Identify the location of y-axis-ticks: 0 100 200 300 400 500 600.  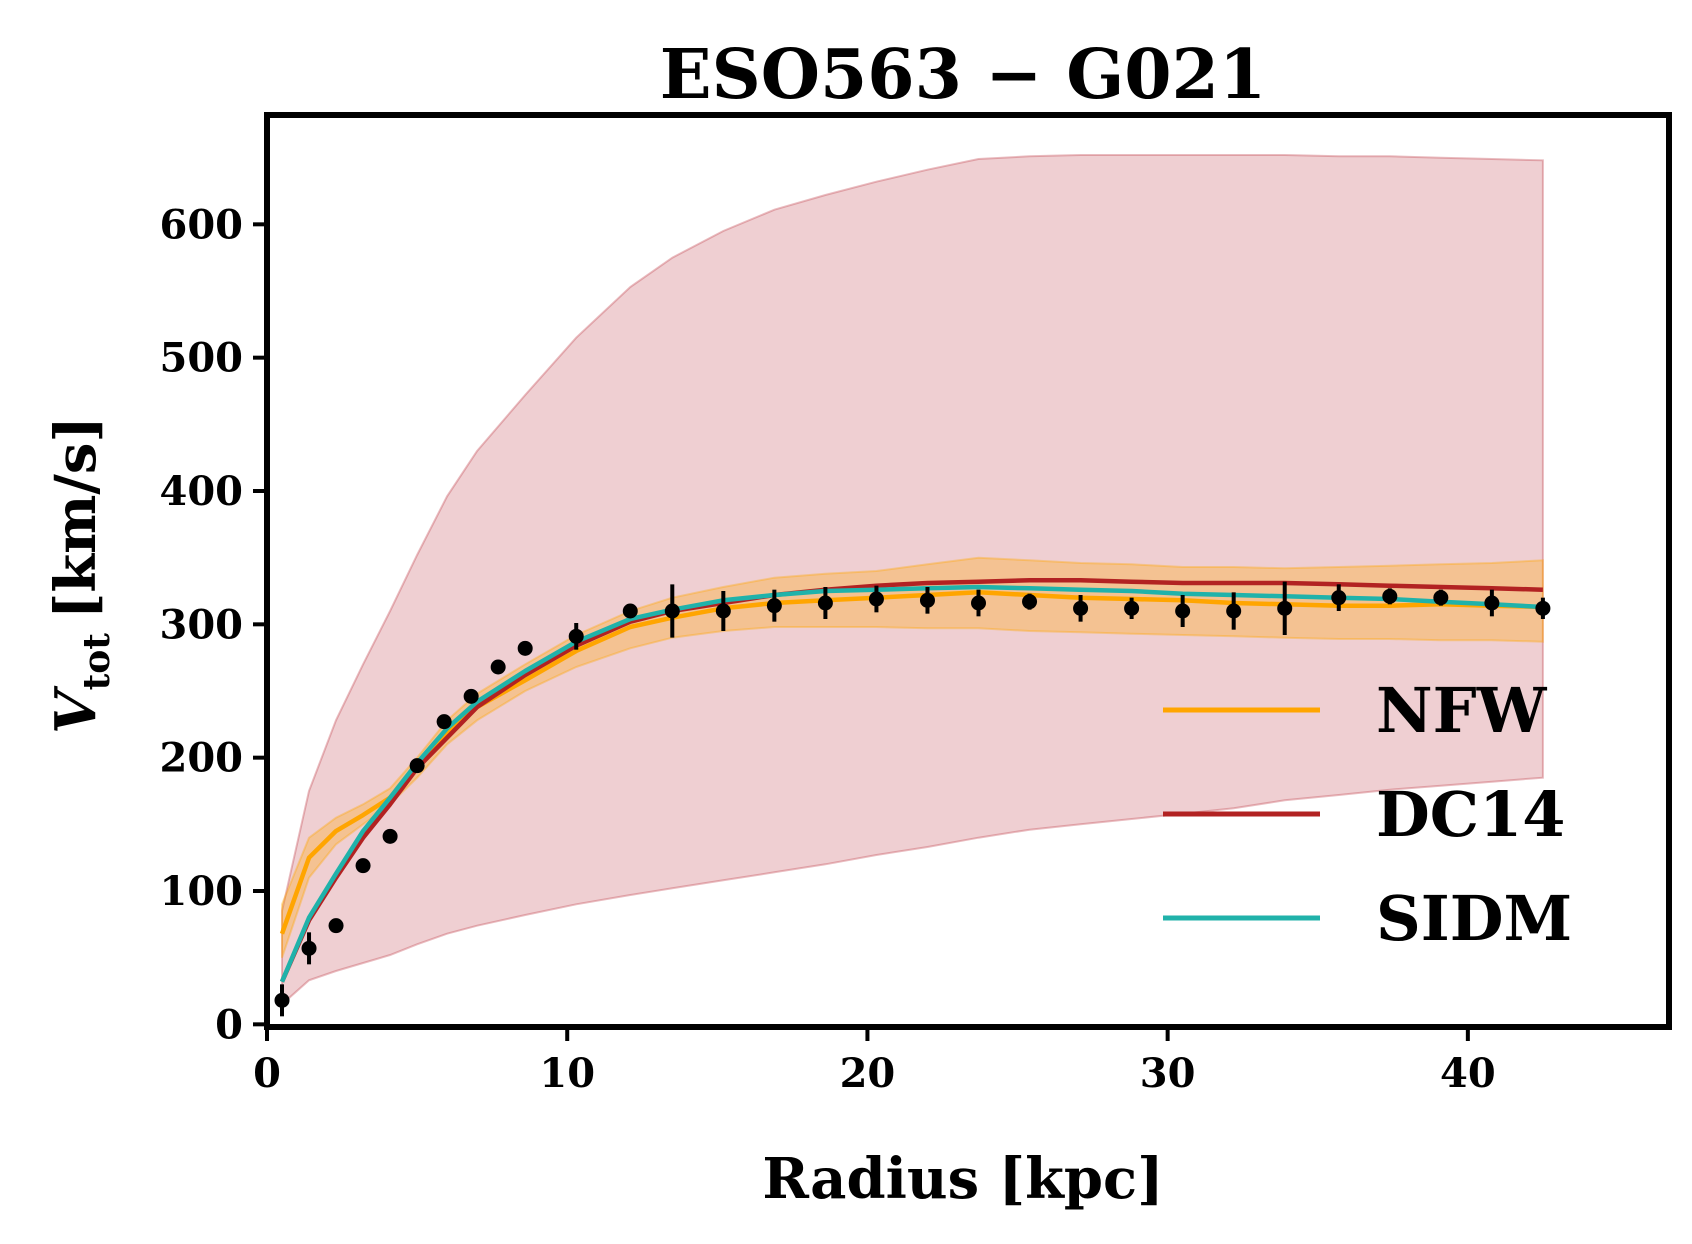
(213, 624).